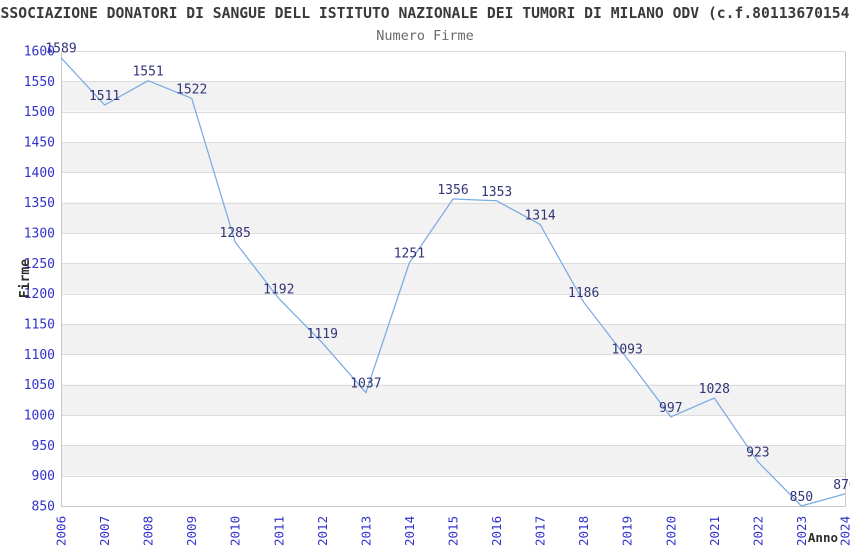 This screenshot has height=550, width=850. What do you see at coordinates (452, 190) in the screenshot?
I see `svg-text: 1356` at bounding box center [452, 190].